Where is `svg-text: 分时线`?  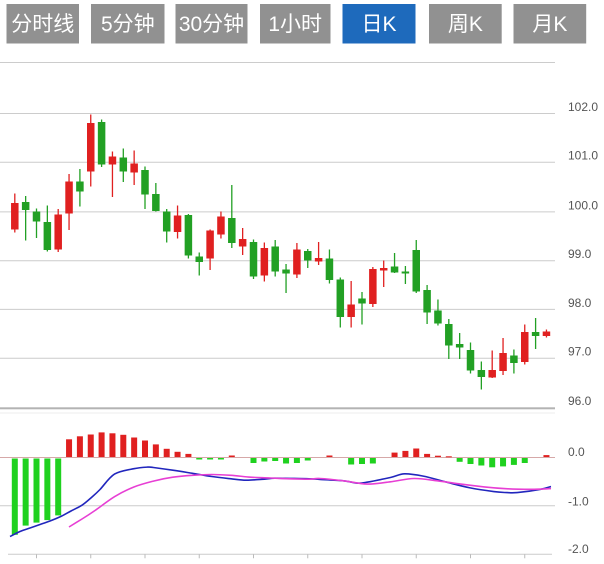
svg-text: 分时线 is located at coordinates (42, 24).